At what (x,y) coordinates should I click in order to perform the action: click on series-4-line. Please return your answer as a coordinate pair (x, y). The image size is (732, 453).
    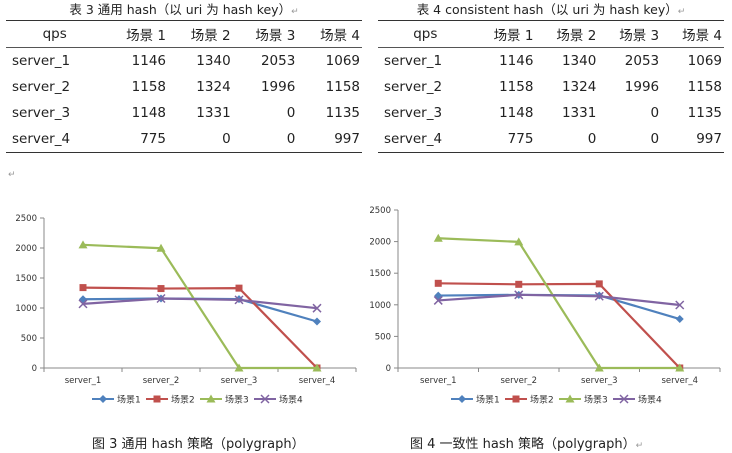
    Looking at the image, I should click on (200, 303).